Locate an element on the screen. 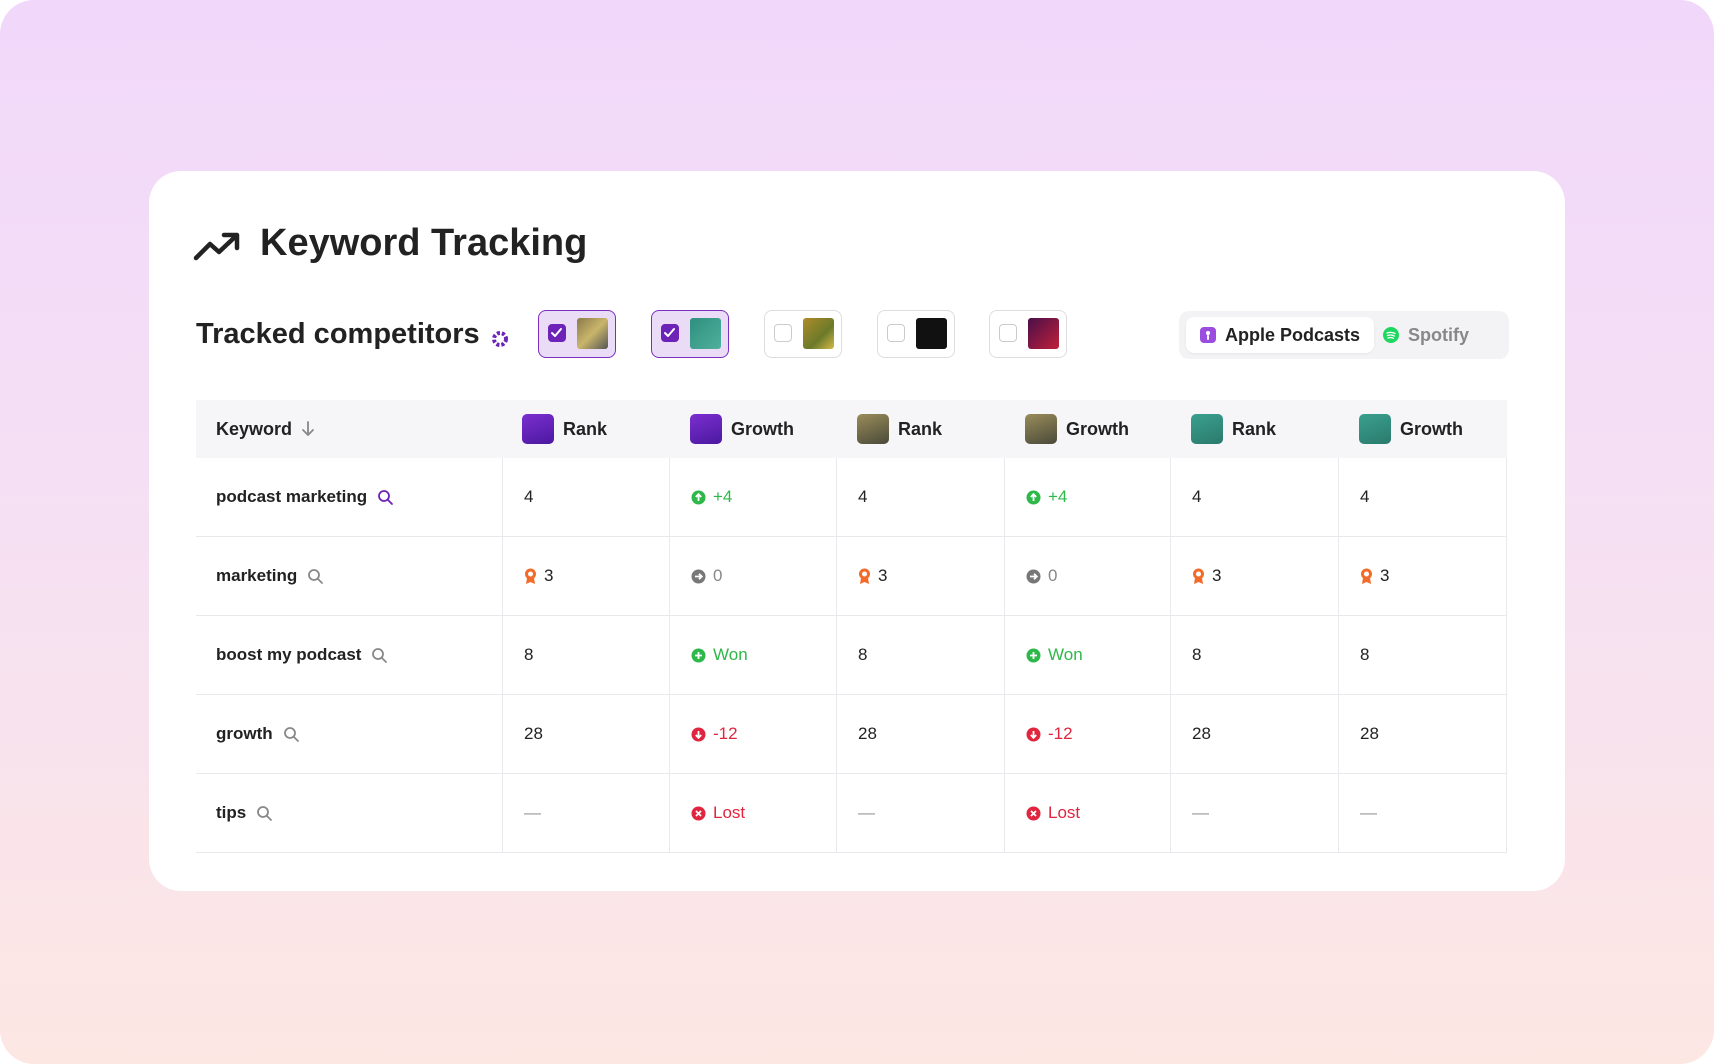 This screenshot has width=1714, height=1064. platform-option: Spotify is located at coordinates (1426, 335).